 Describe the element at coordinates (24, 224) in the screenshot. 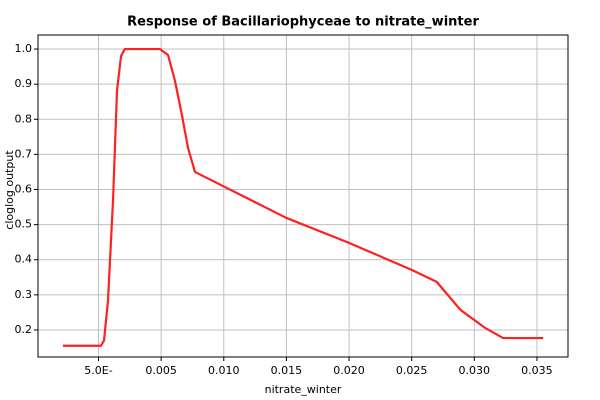

I see `y-tick-label: 0.5` at that location.